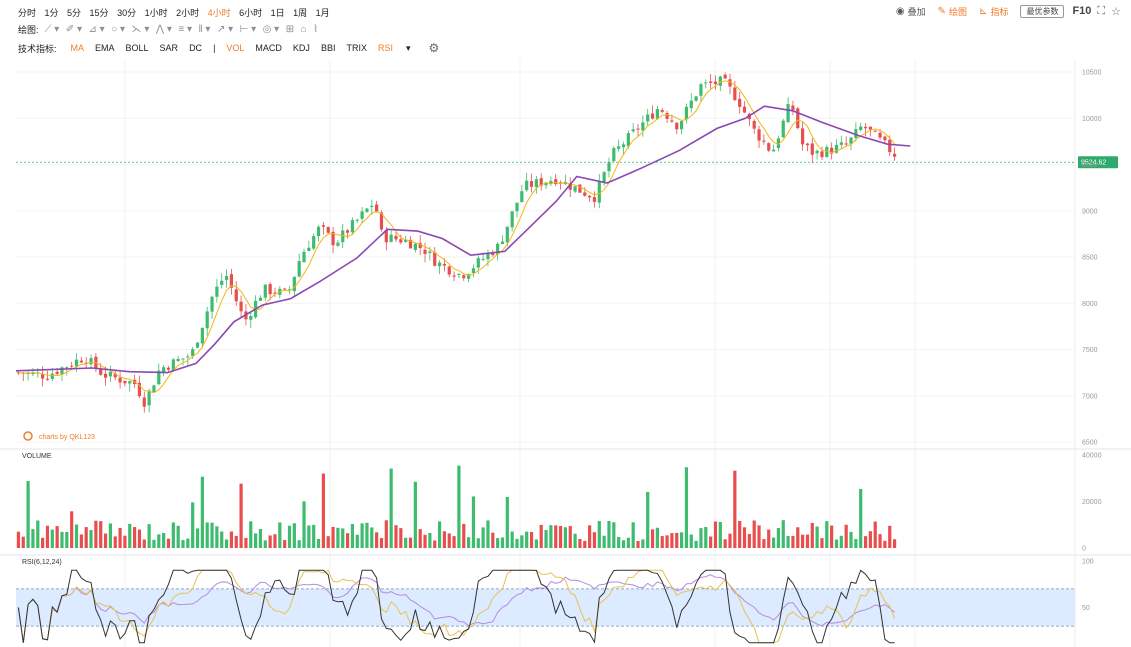  Describe the element at coordinates (248, 29) in the screenshot. I see `measure-tool-icon: ⊢ ▾` at that location.